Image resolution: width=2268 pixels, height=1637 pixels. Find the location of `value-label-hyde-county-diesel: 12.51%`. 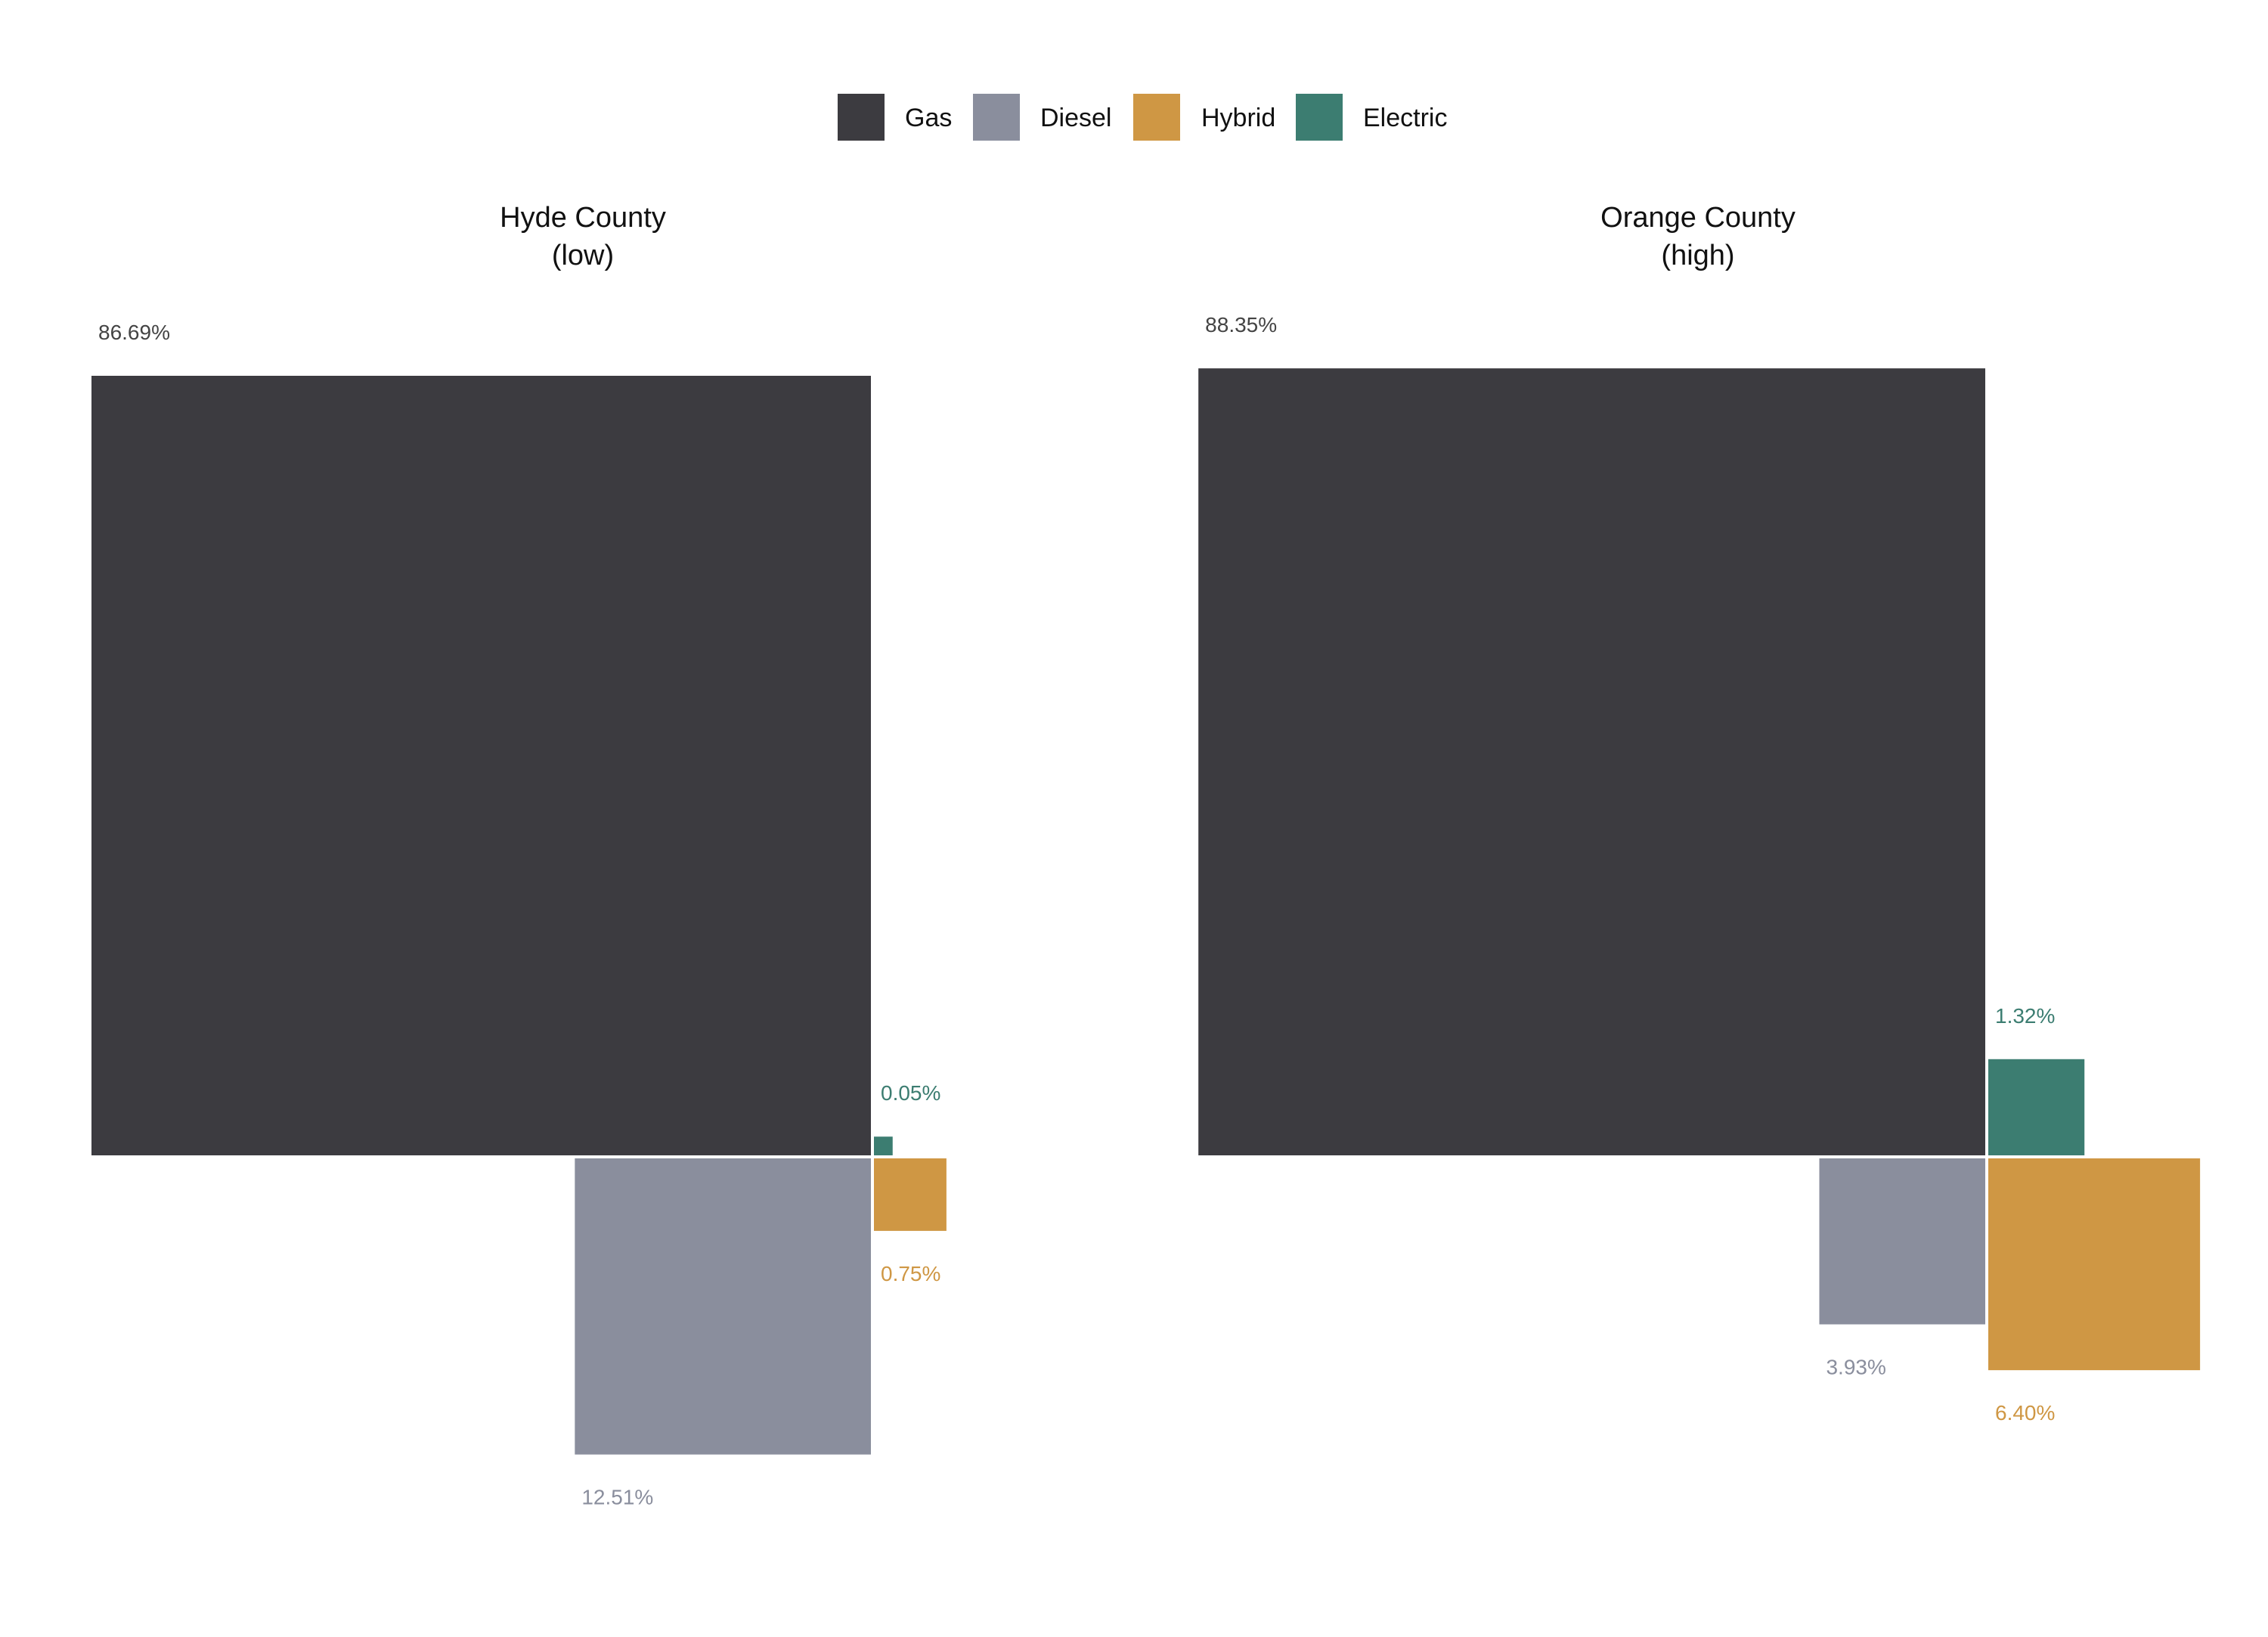

value-label-hyde-county-diesel: 12.51% is located at coordinates (617, 1497).